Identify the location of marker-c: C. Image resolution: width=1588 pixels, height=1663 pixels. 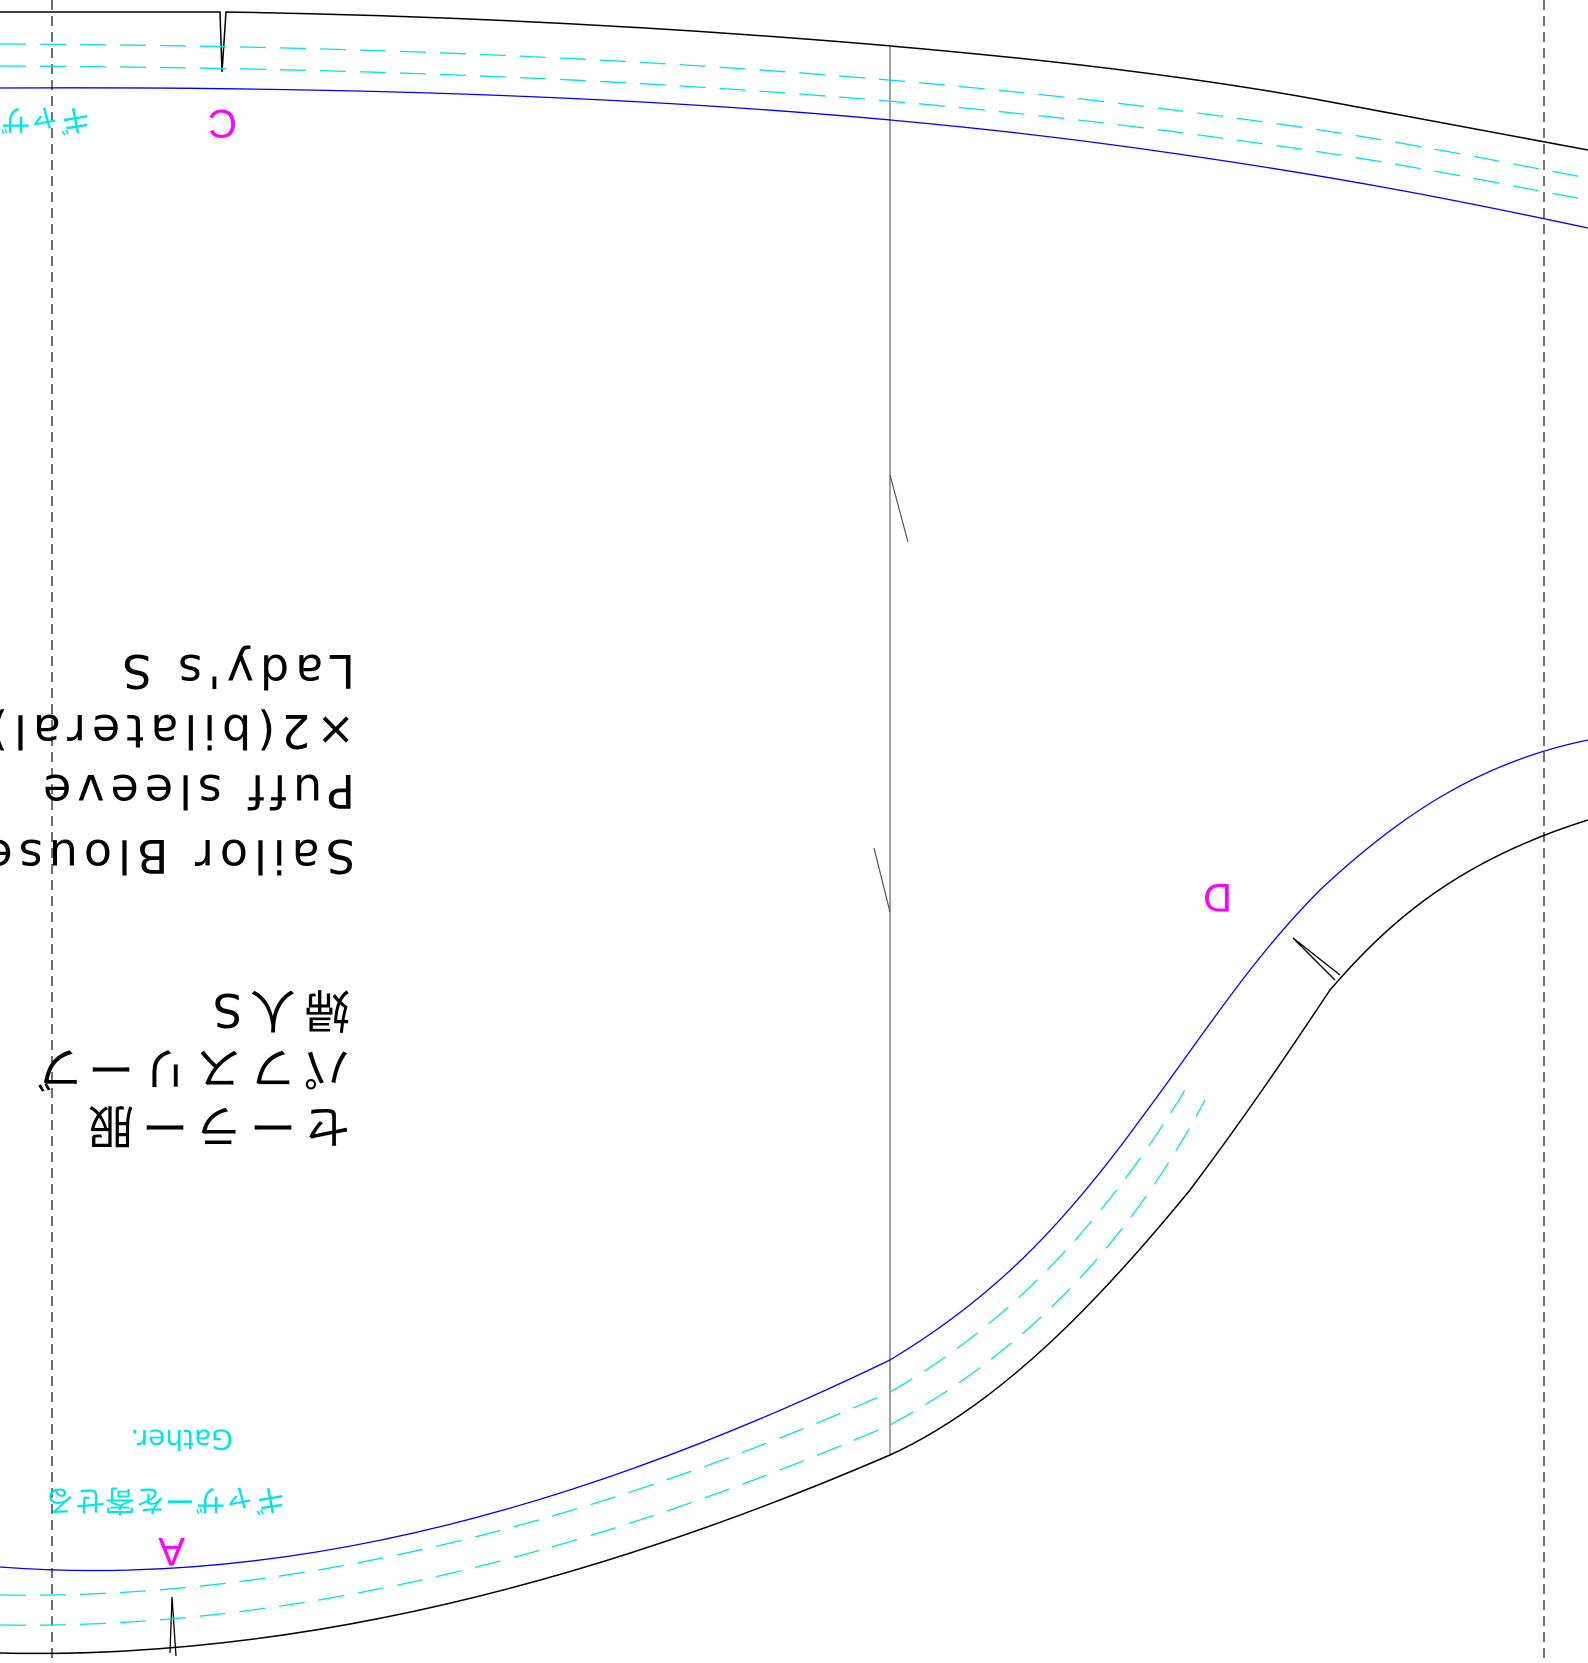
(222, 123).